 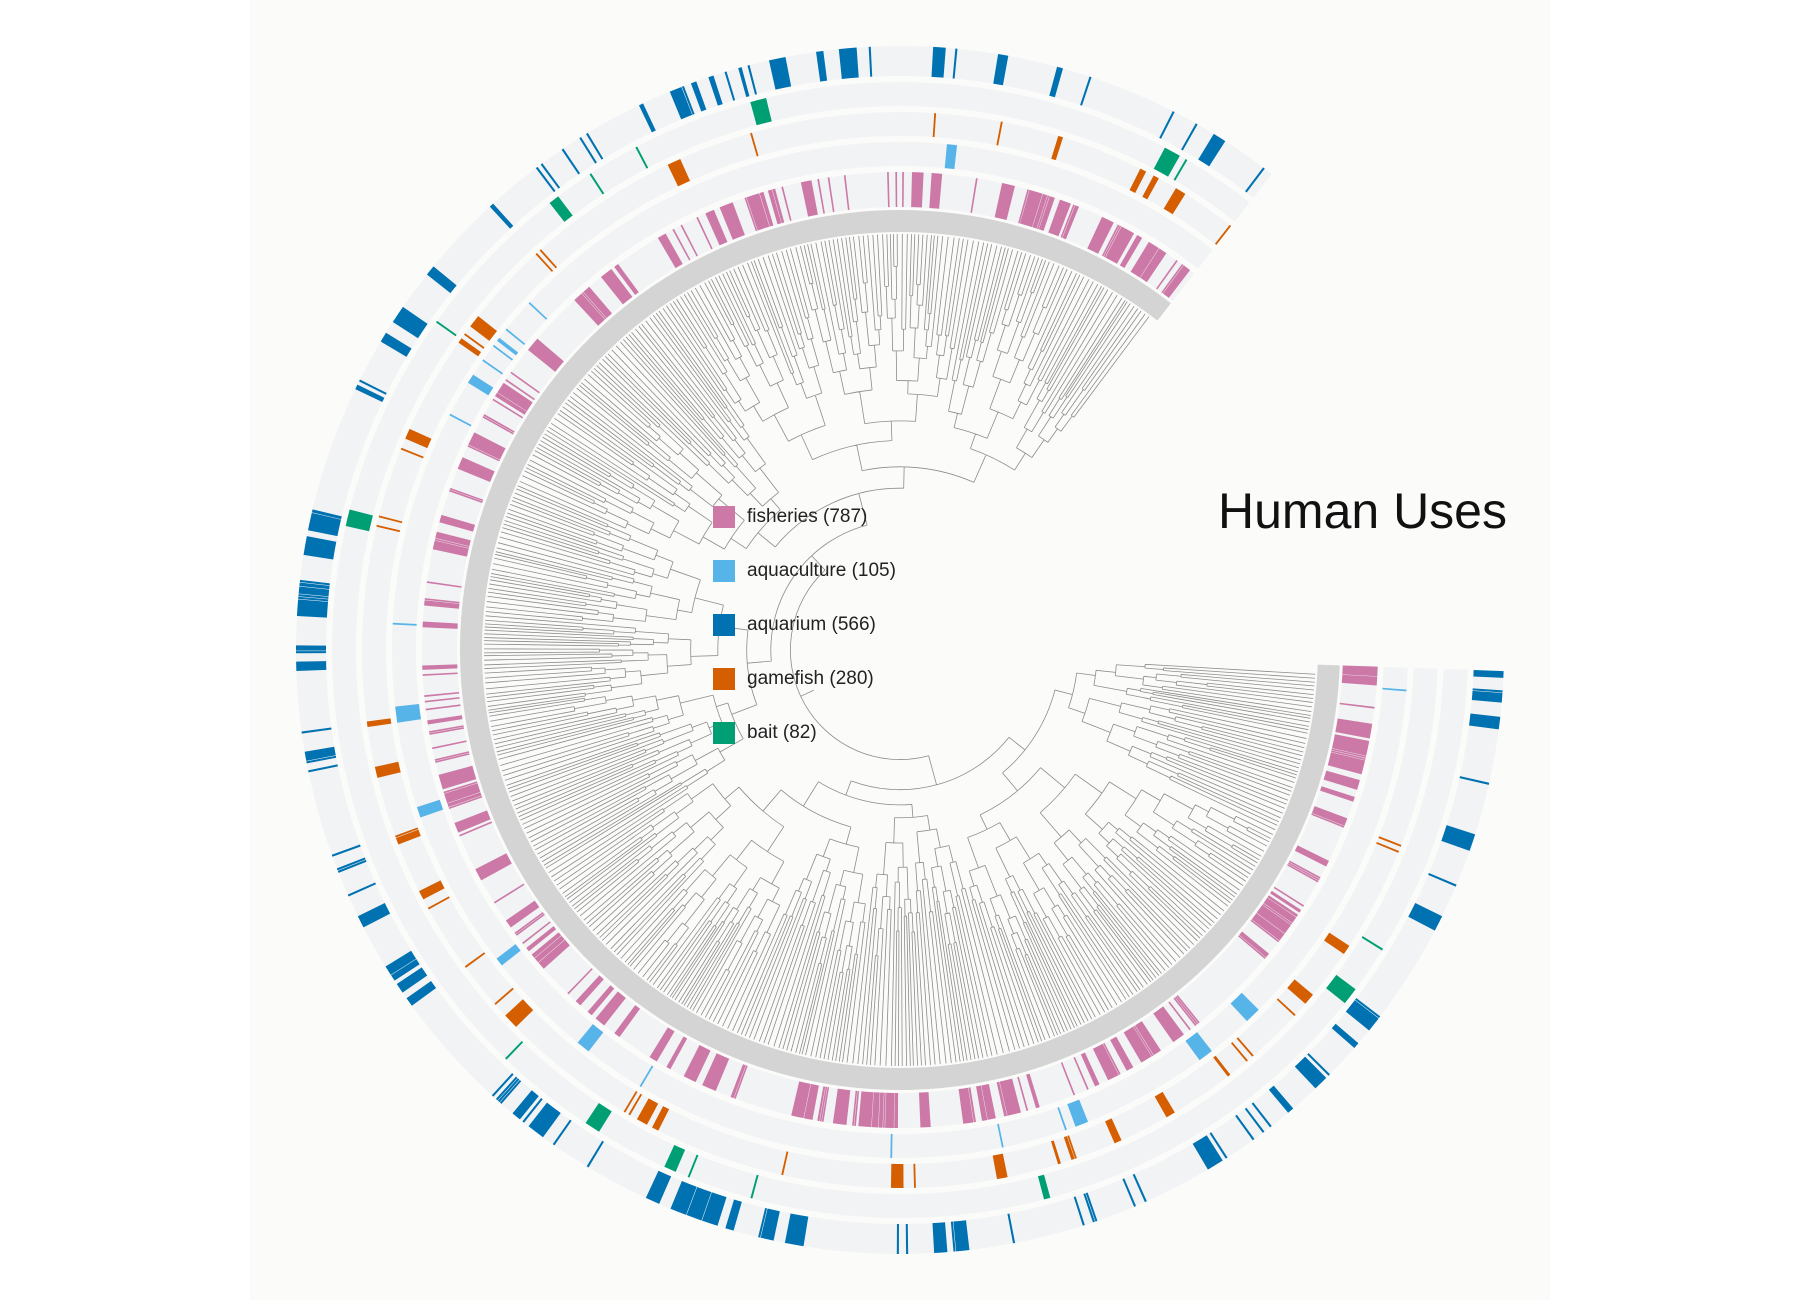 I want to click on legend-swatch-aquaculture, so click(x=724, y=571).